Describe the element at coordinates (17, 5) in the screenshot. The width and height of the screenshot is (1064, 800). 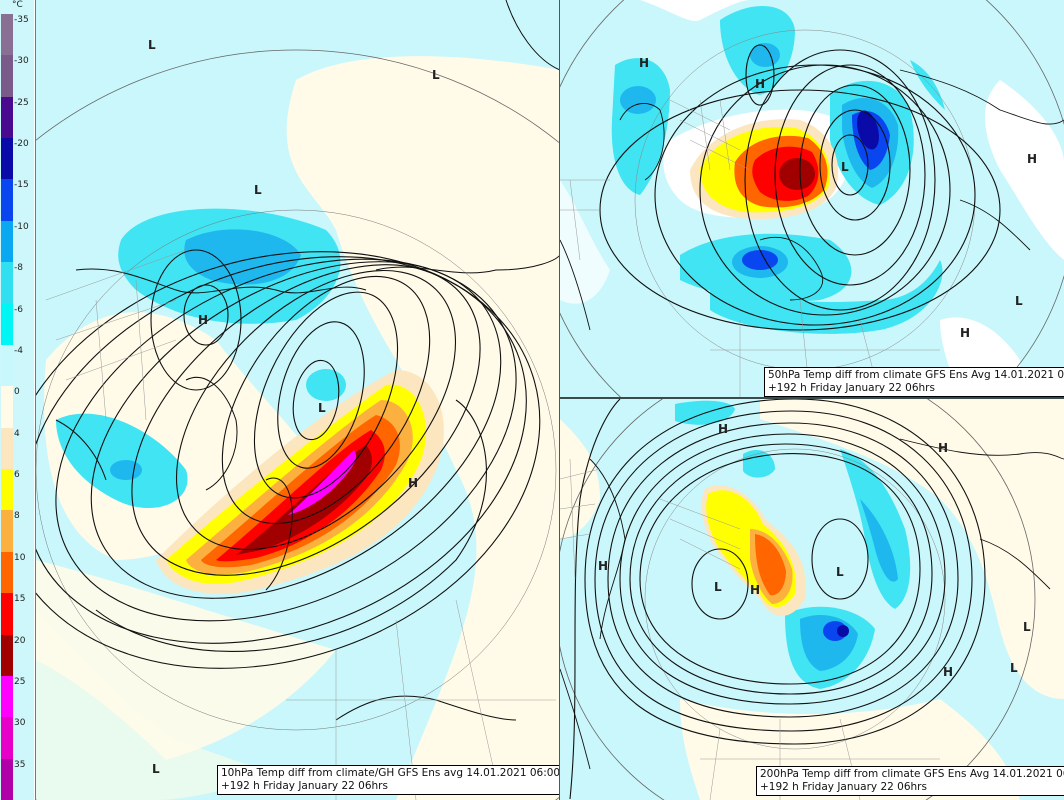
I see `colorbar-unit: °C` at that location.